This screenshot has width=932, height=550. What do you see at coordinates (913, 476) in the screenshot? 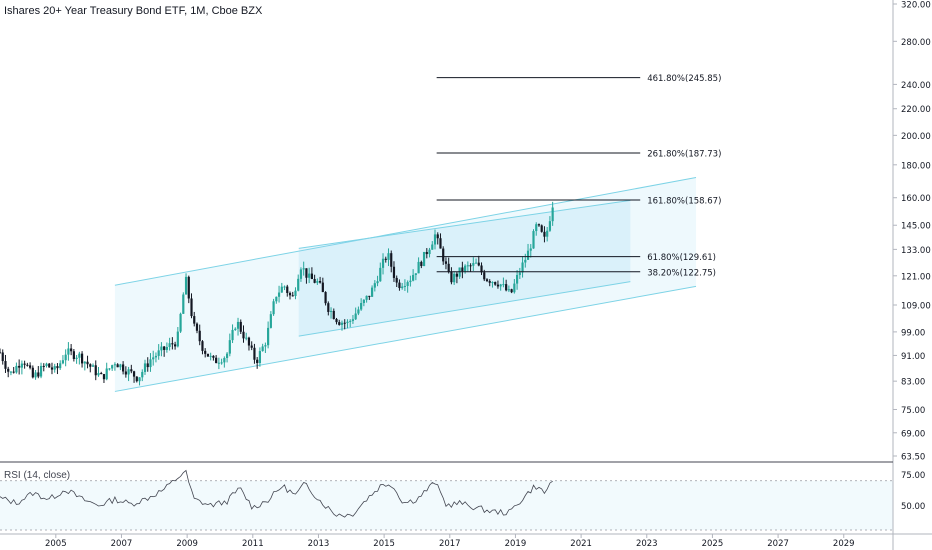
I see `rsi-tick-label: 75.00` at bounding box center [913, 476].